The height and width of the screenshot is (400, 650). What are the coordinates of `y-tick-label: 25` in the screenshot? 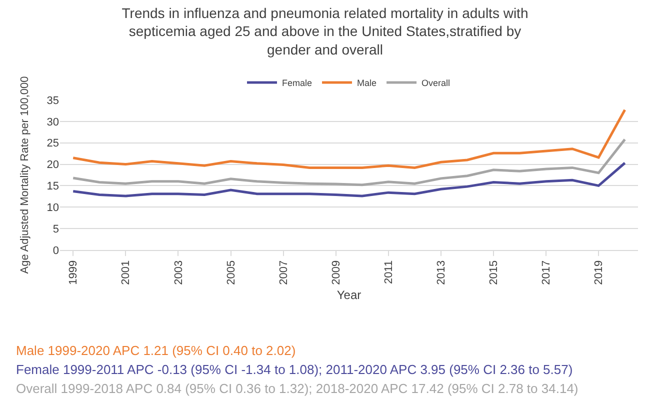 It's located at (52, 144).